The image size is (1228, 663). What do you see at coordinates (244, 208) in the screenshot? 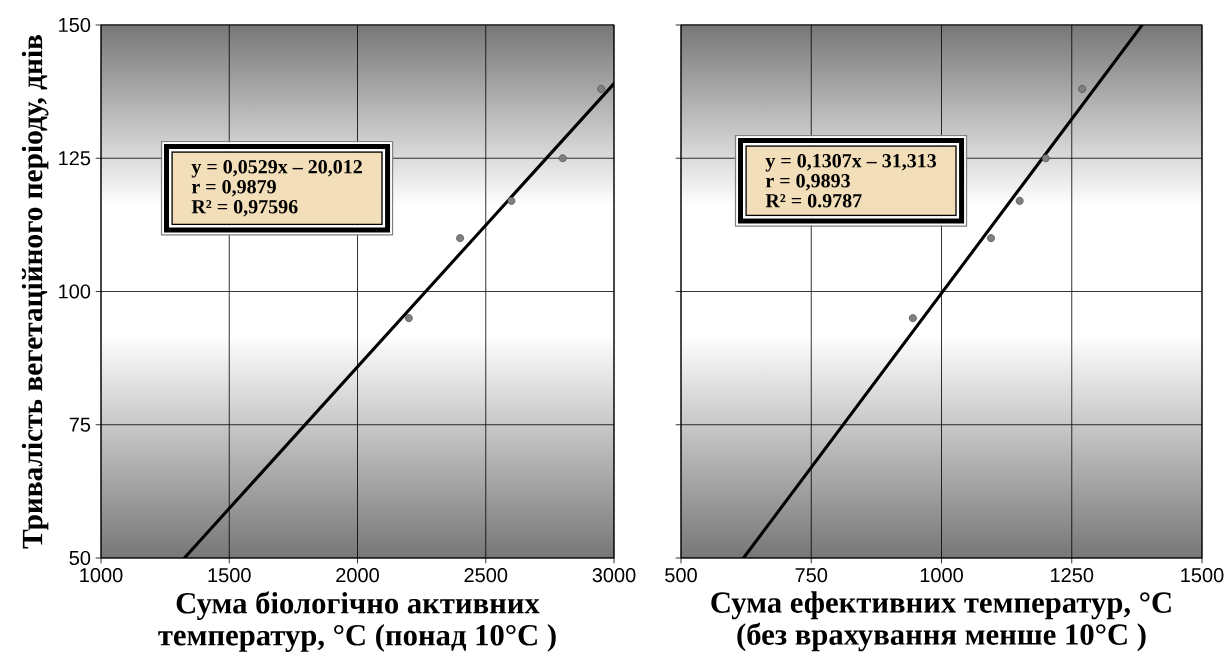
I see `annotation: R² = 0,97596` at bounding box center [244, 208].